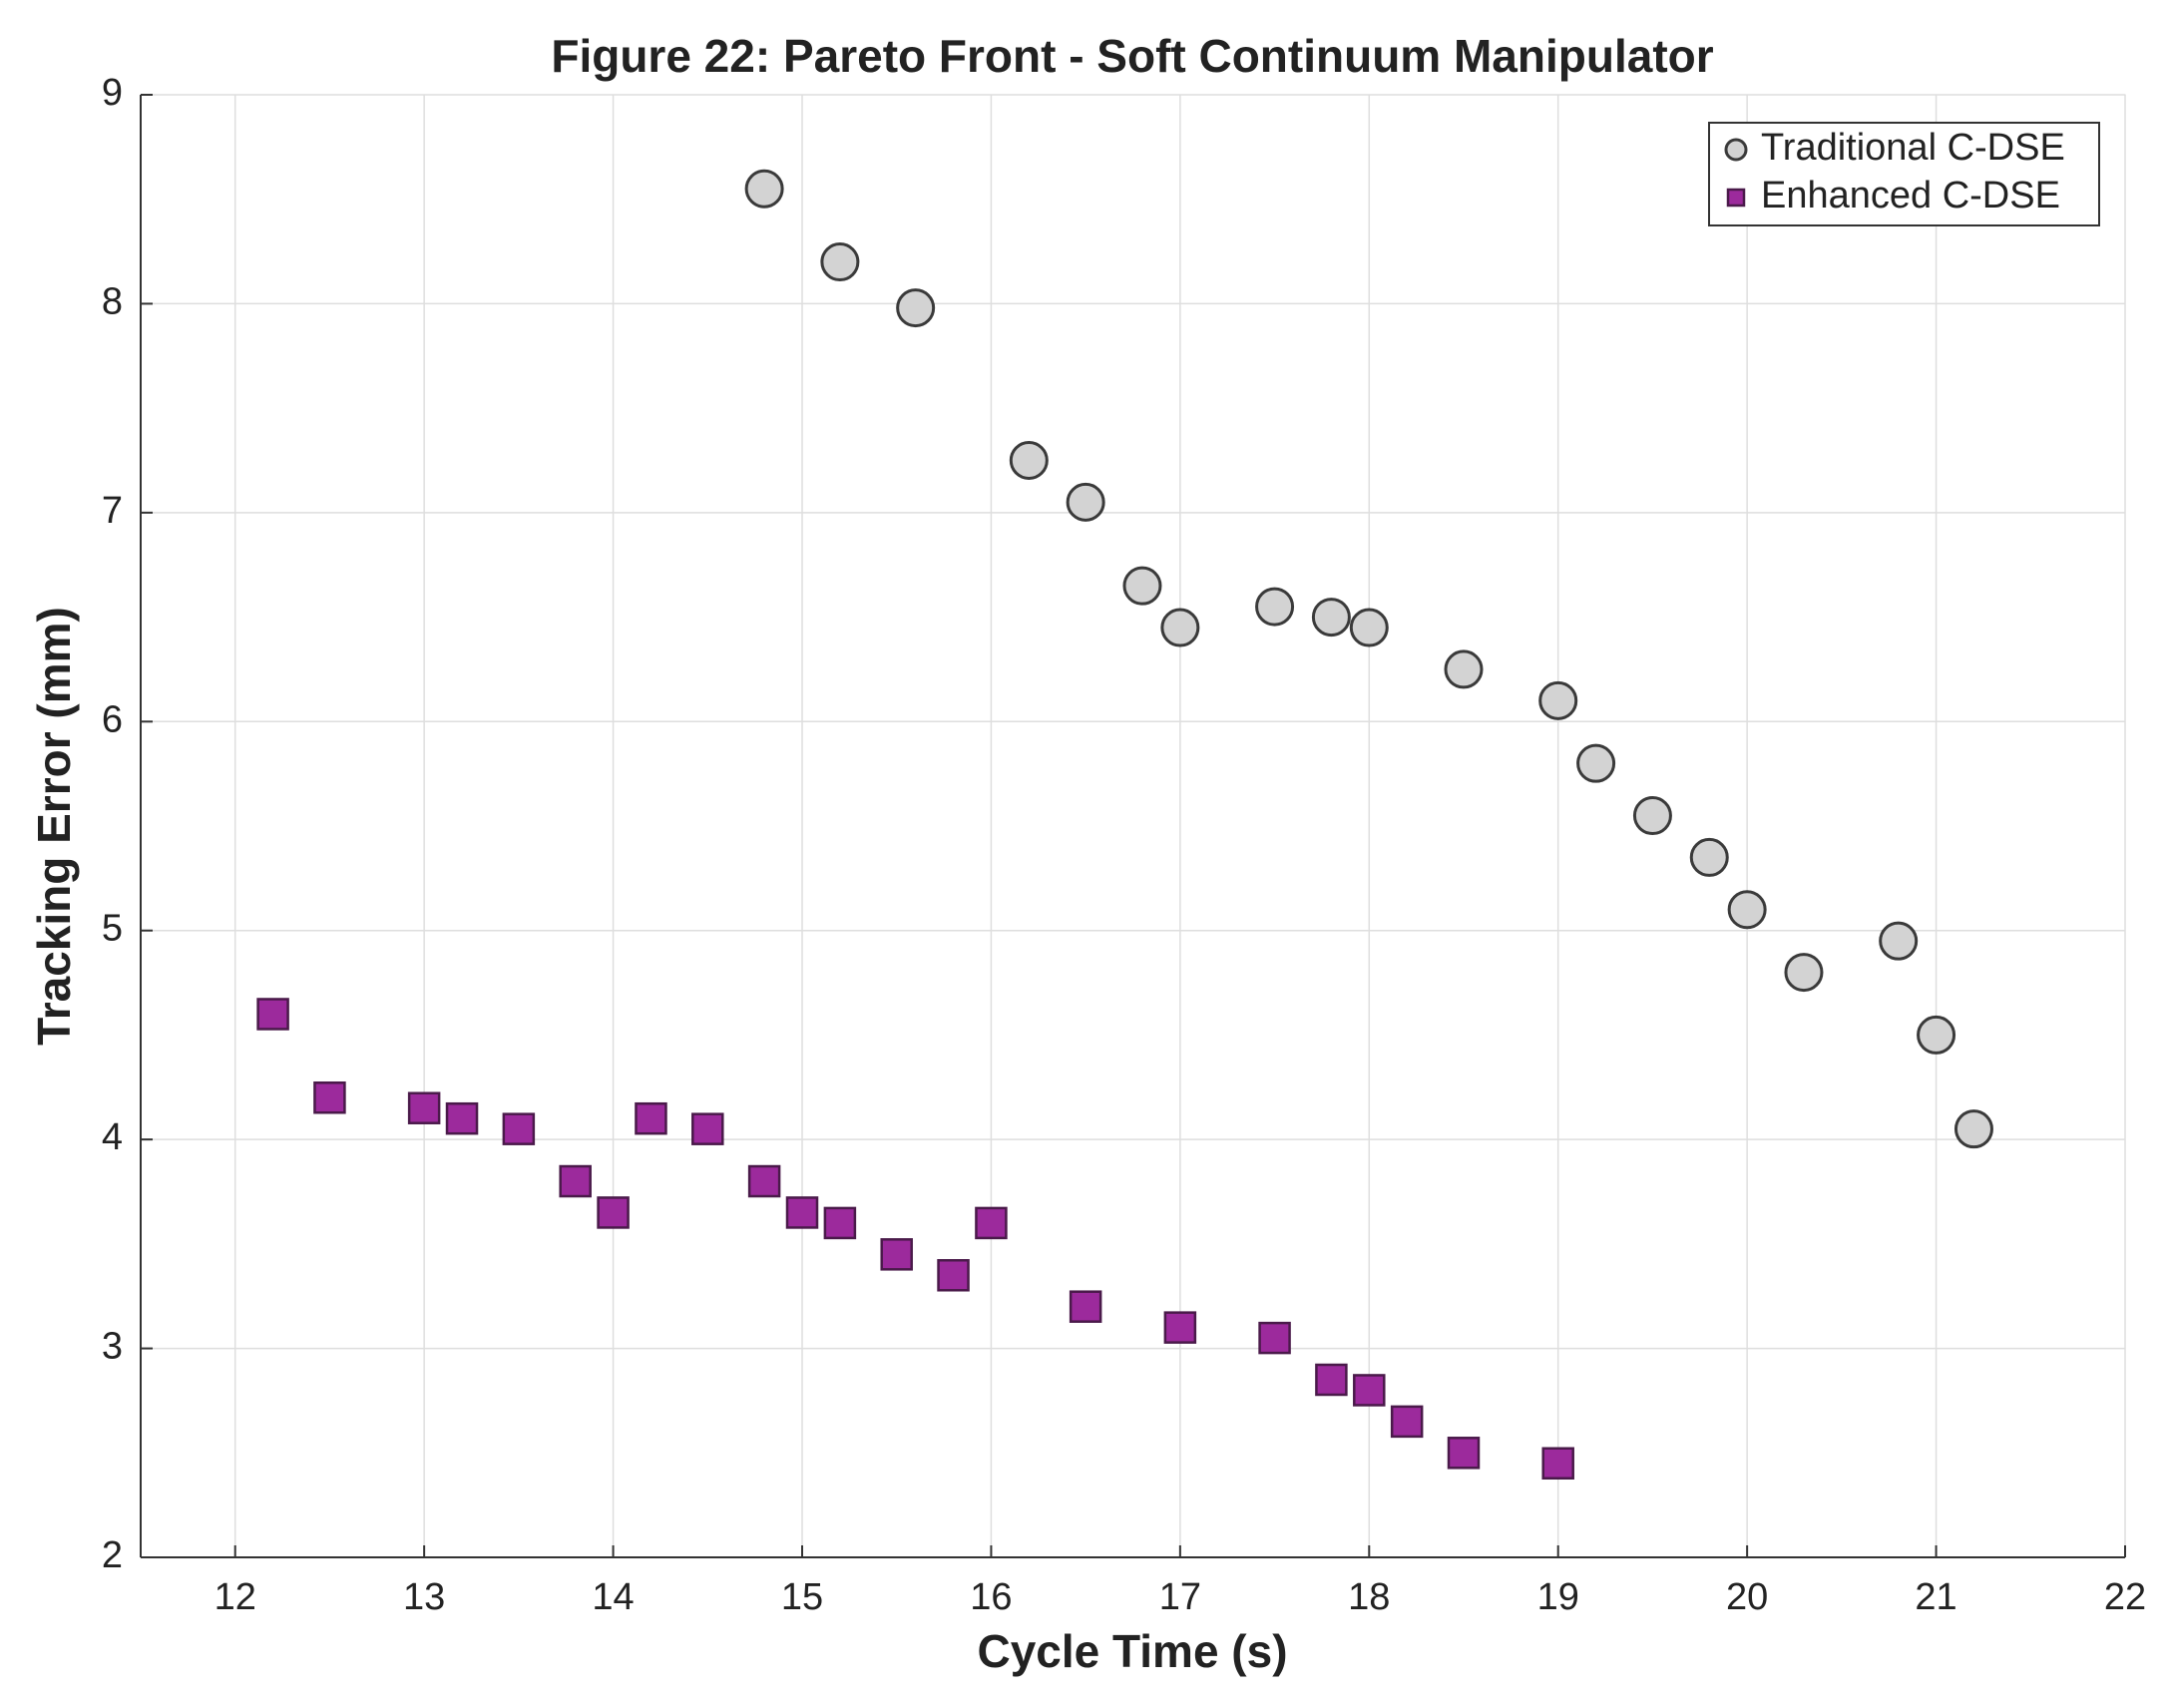 Image resolution: width=2169 pixels, height=1708 pixels. What do you see at coordinates (1910, 195) in the screenshot?
I see `legend-label: Enhanced C-DSE` at bounding box center [1910, 195].